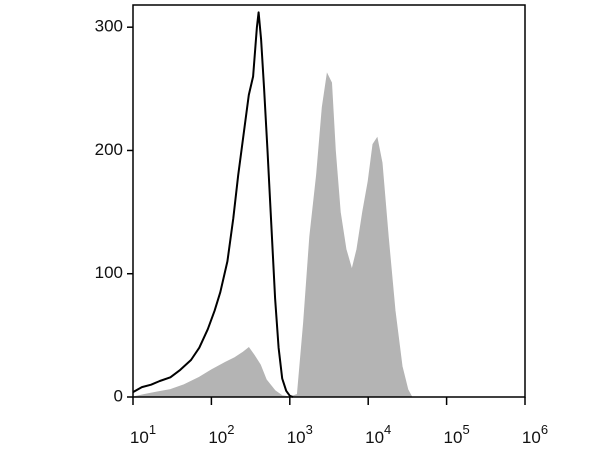  I want to click on x-tick-label: 10¹, so click(143, 434).